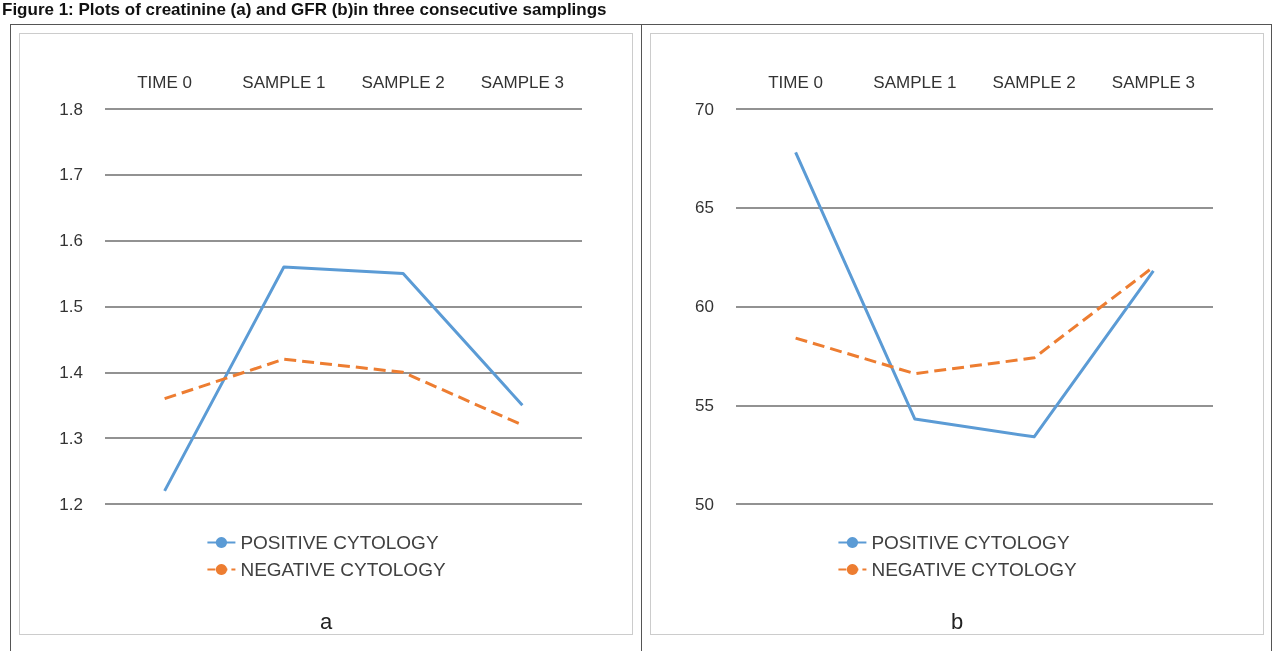  Describe the element at coordinates (71, 241) in the screenshot. I see `y-tick-label: 1.6` at that location.